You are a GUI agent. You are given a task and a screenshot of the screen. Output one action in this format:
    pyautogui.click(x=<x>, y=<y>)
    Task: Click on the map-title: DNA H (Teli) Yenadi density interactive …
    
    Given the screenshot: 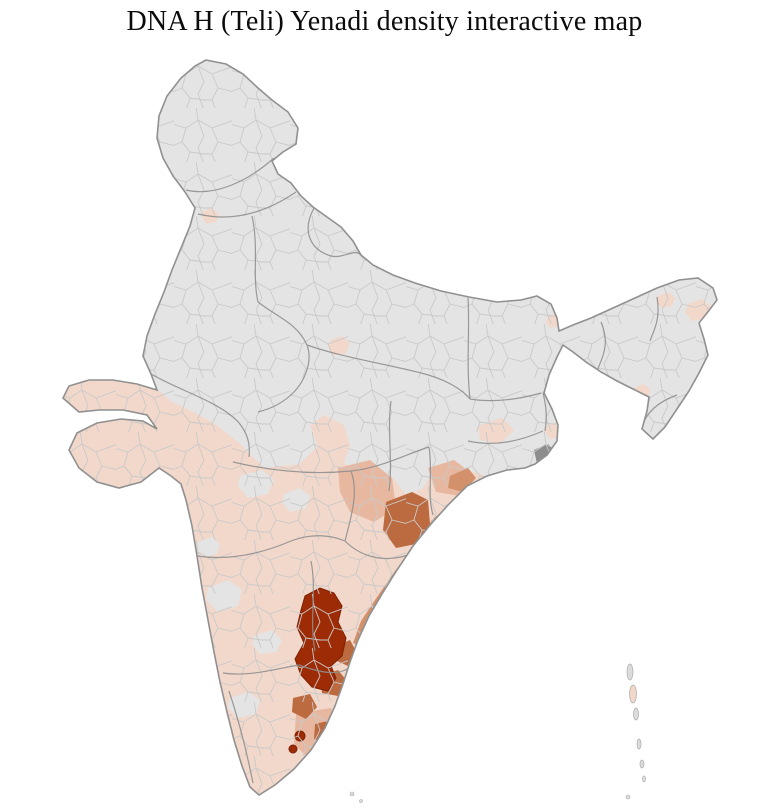 What is the action you would take?
    pyautogui.click(x=384, y=21)
    